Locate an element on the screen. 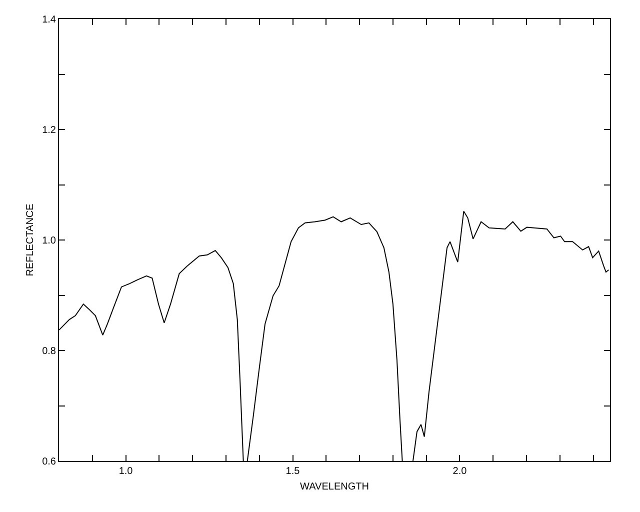  y-tick-label: 1.2 is located at coordinates (49, 130).